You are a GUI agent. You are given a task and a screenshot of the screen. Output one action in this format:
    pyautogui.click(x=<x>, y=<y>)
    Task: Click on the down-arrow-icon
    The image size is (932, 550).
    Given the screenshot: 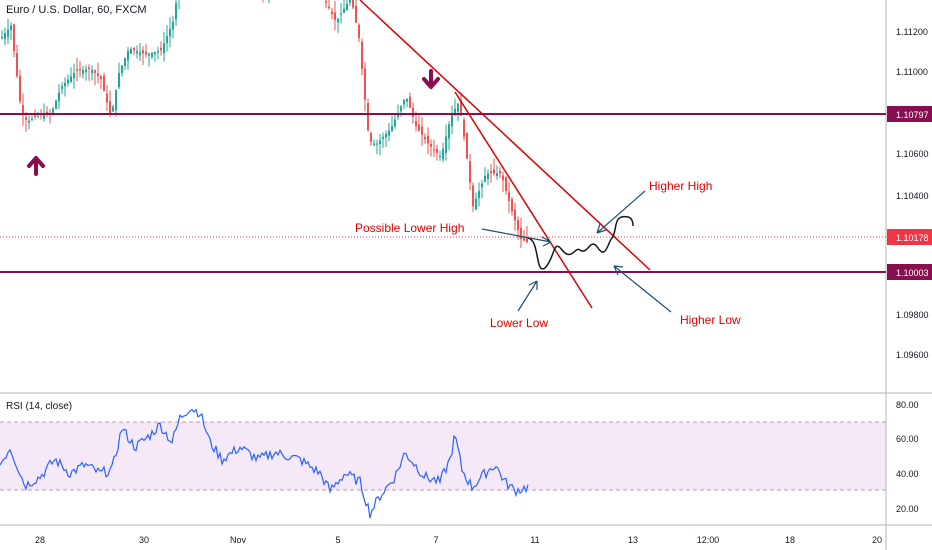 What is the action you would take?
    pyautogui.click(x=431, y=79)
    